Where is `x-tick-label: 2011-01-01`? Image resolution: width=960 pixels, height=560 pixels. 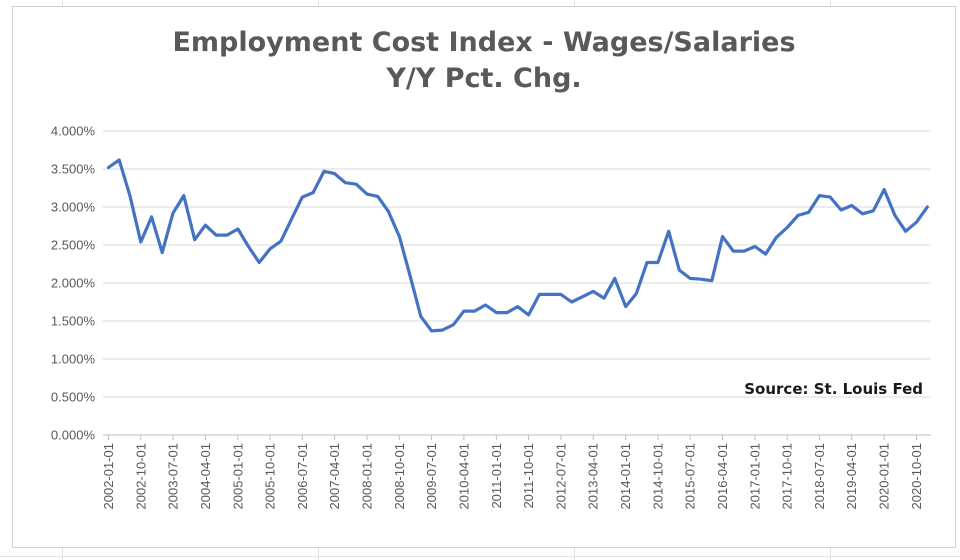
x-tick-label: 2011-01-01 is located at coordinates (496, 476).